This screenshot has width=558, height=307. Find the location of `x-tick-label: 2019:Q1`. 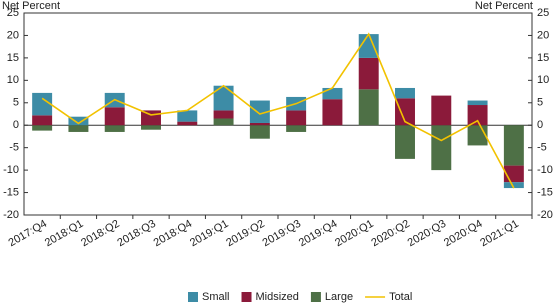

x-tick-label: 2019:Q1 is located at coordinates (209, 233).